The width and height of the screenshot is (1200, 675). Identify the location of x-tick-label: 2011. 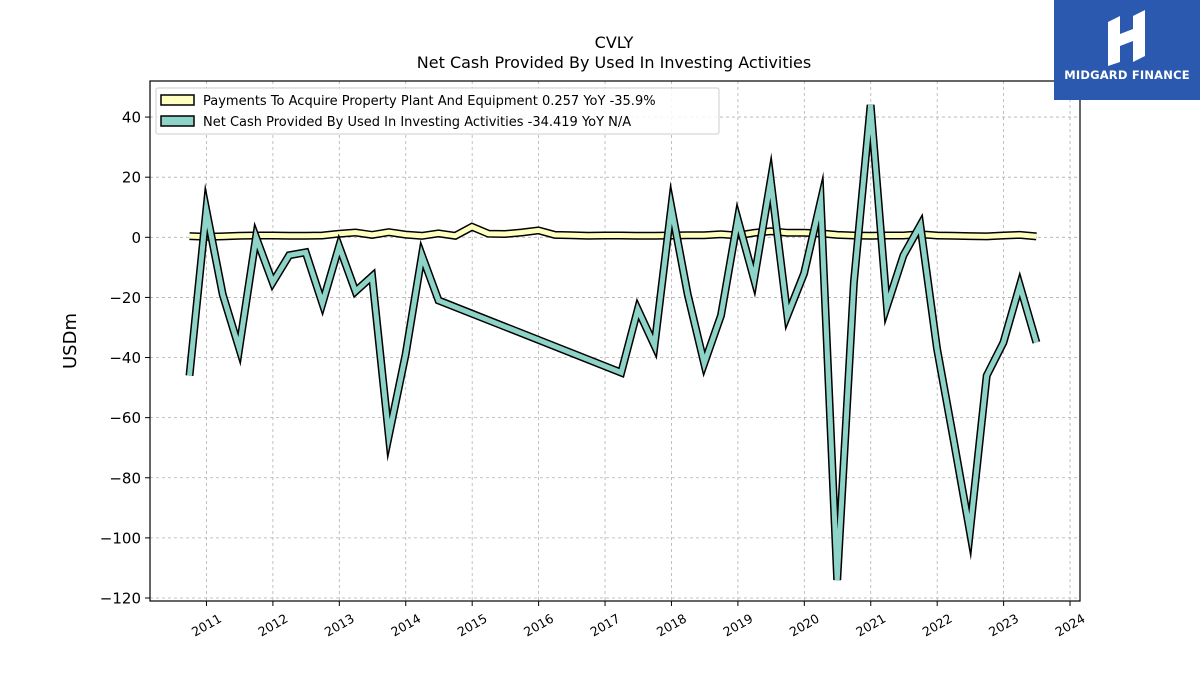
(206, 625).